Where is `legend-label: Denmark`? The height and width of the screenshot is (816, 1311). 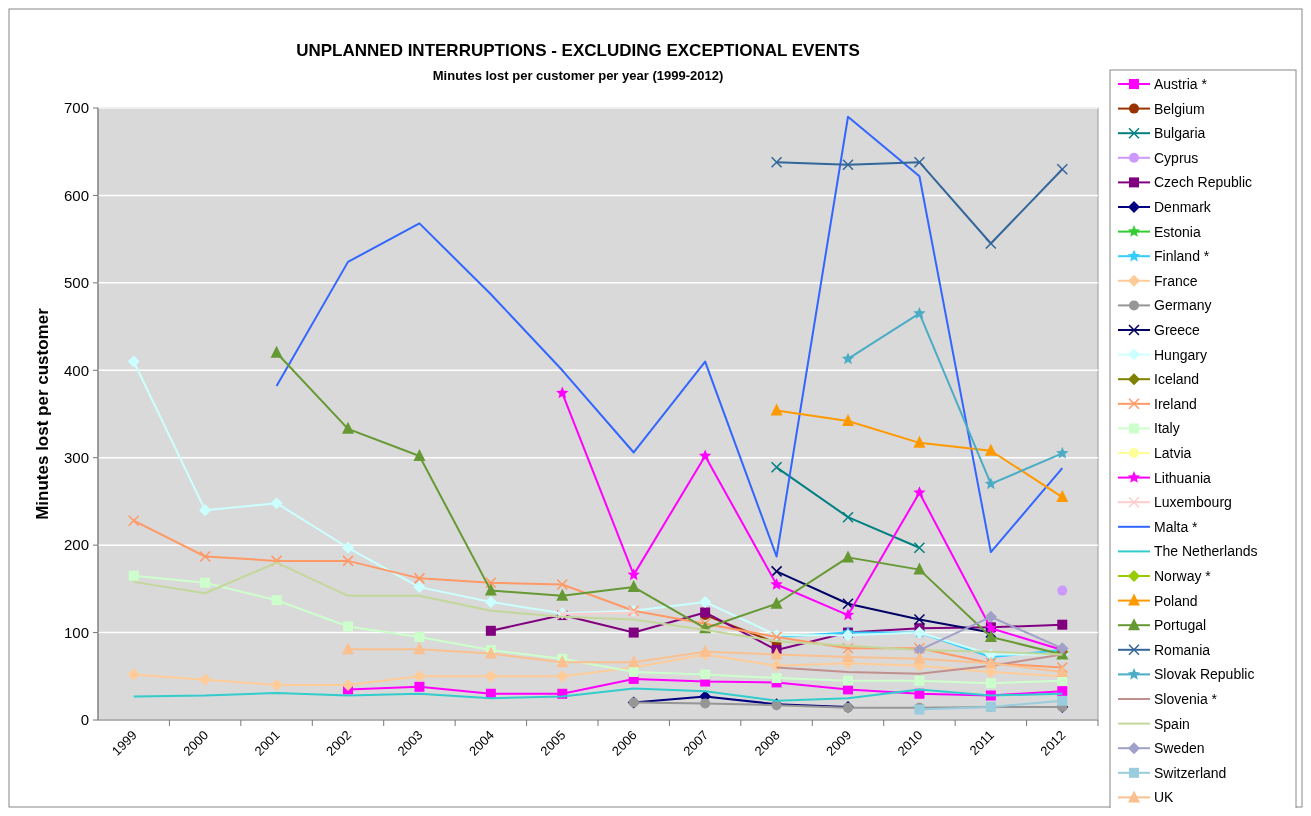 legend-label: Denmark is located at coordinates (1183, 206).